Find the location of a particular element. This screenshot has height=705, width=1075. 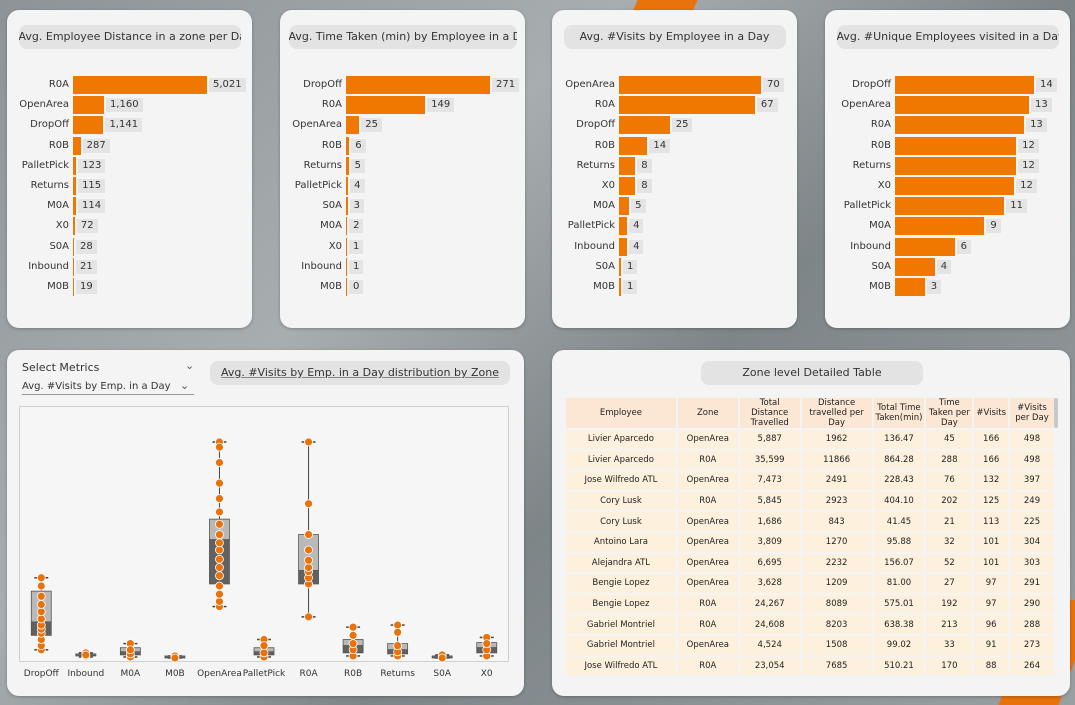

table-cell: 225 is located at coordinates (1032, 521).